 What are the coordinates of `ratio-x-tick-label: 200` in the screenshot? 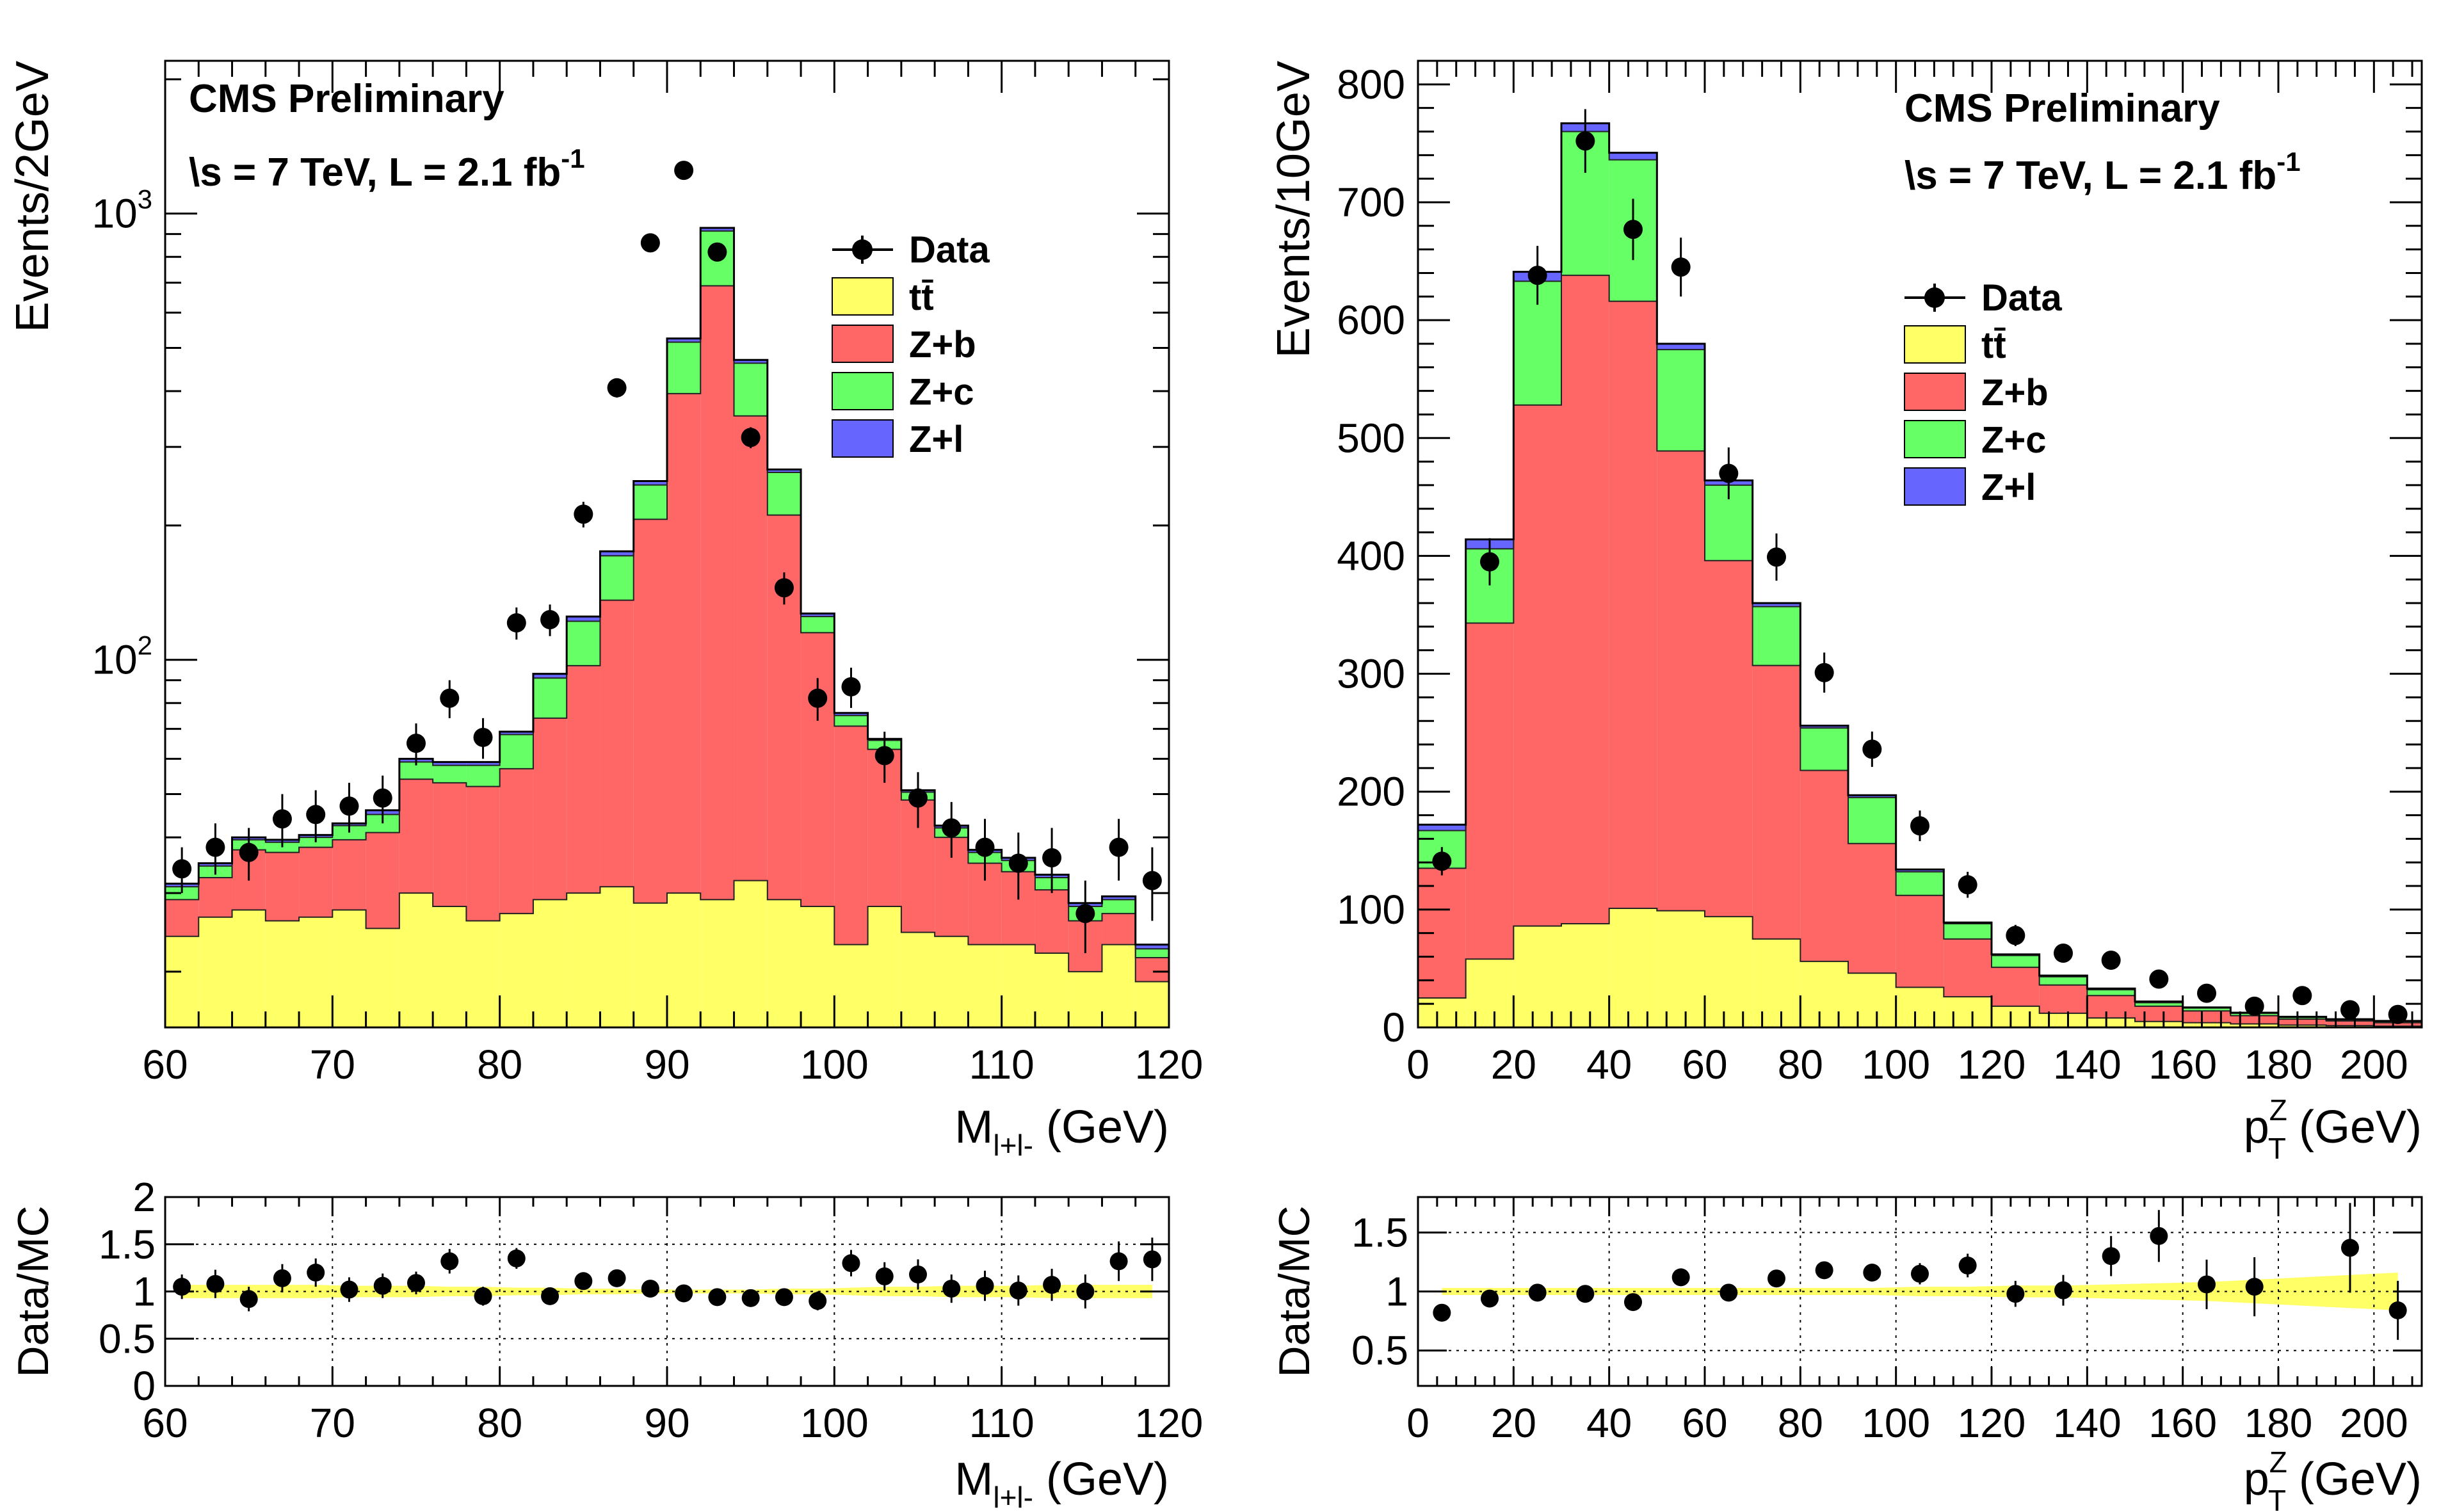 It's located at (2374, 1423).